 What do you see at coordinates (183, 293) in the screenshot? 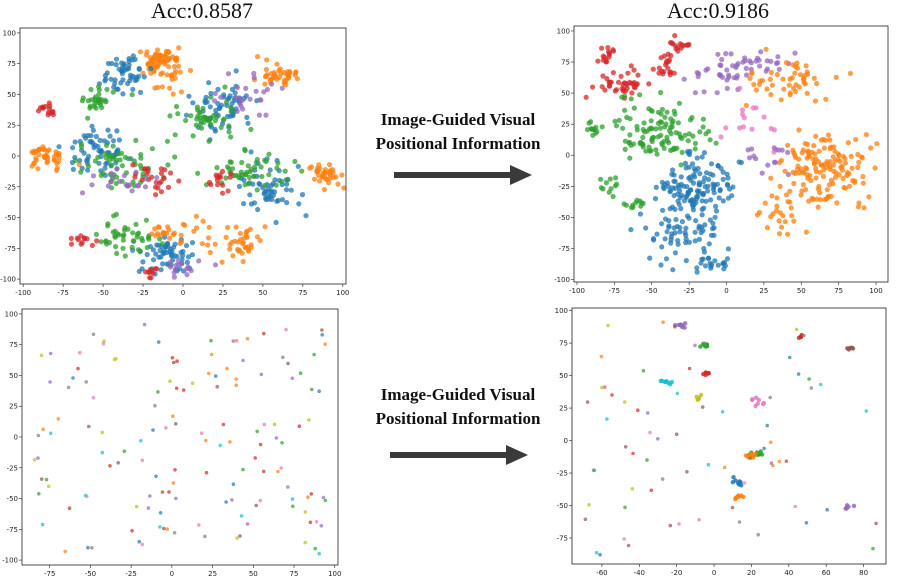
I see `x-tick-label: 0` at bounding box center [183, 293].